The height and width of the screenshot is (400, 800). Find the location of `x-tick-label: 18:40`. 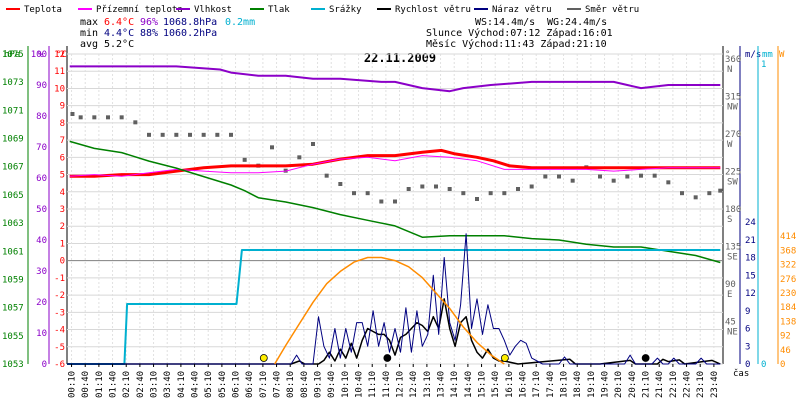

x-tick-label: 18:40 is located at coordinates (578, 384).